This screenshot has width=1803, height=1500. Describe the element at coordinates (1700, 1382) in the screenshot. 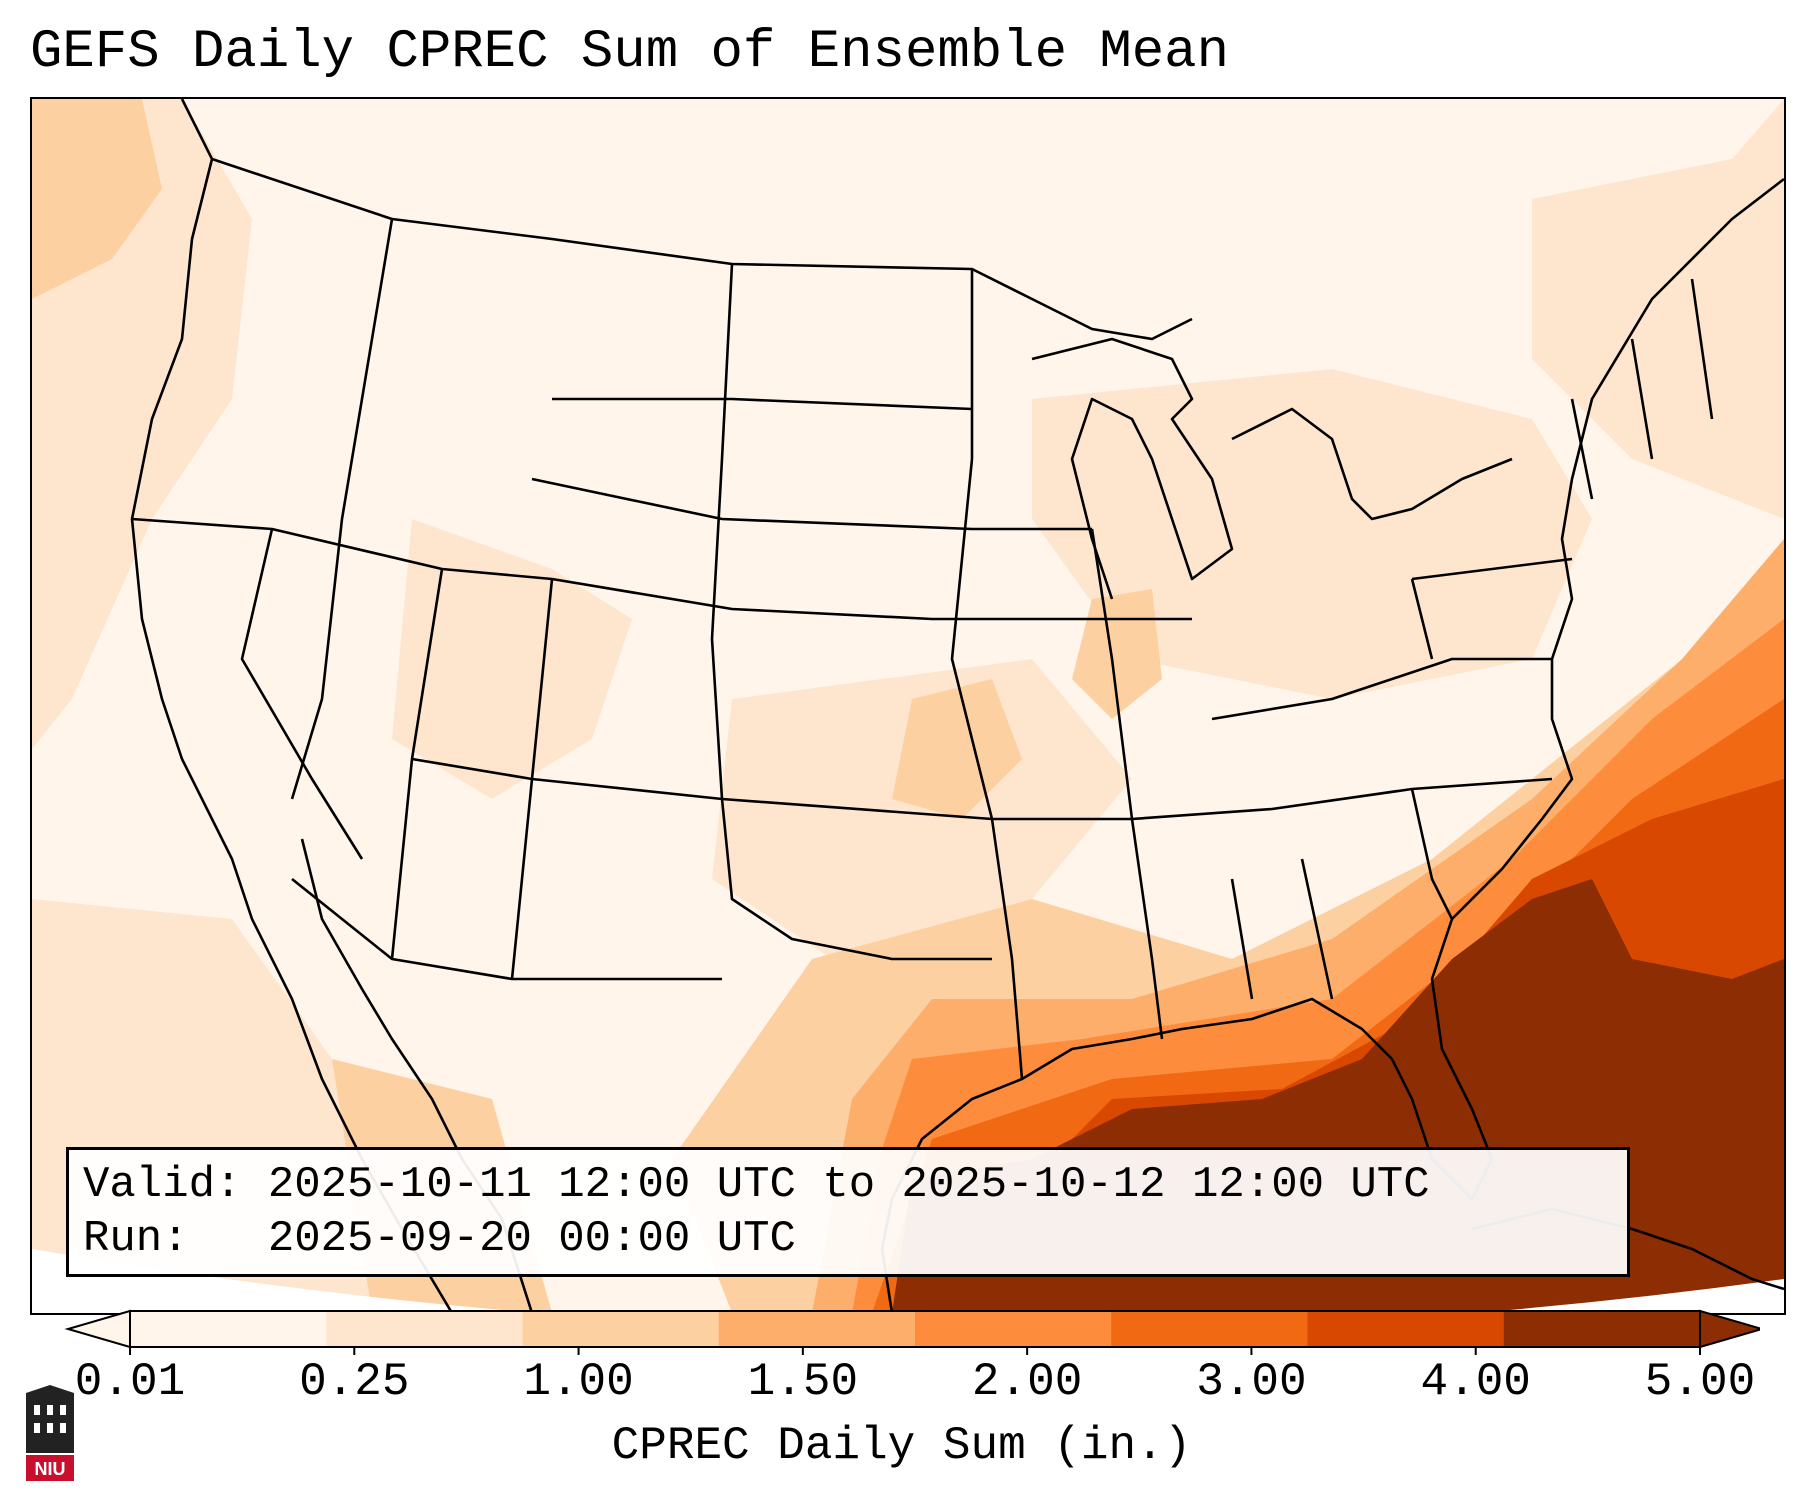

I see `colorbar-tick-label: 5.00` at that location.